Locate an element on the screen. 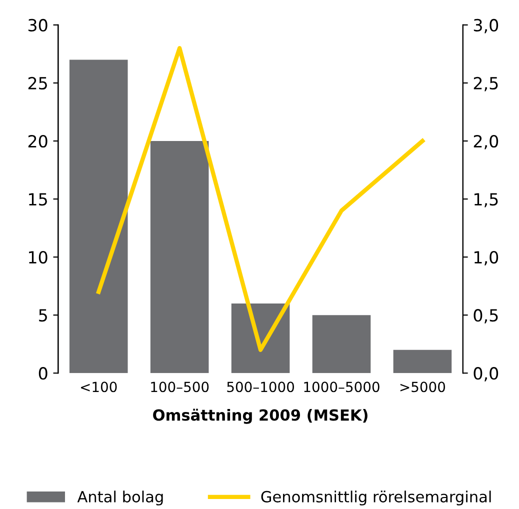  x-tick-label: 1000–5000 is located at coordinates (342, 387).